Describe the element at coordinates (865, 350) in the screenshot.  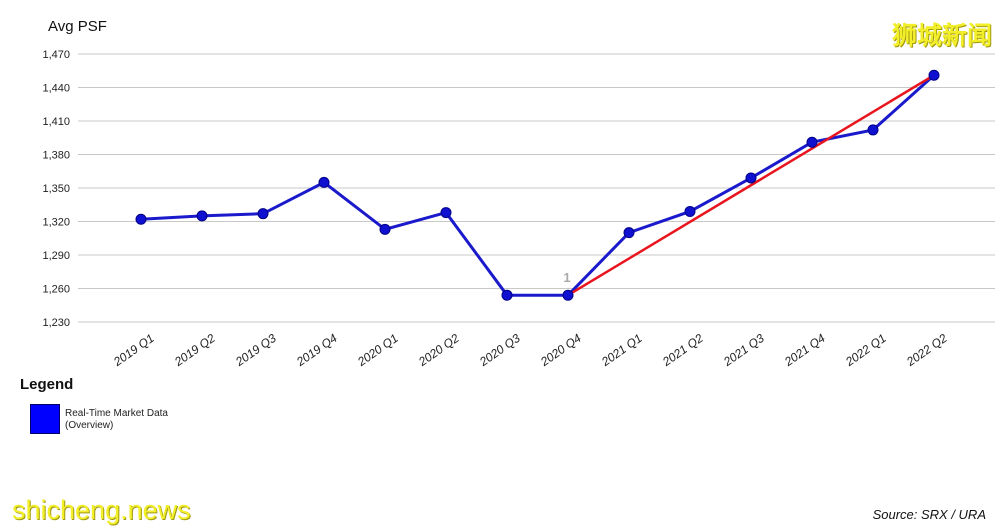
I see `x-tick-label: 2022 Q1` at that location.